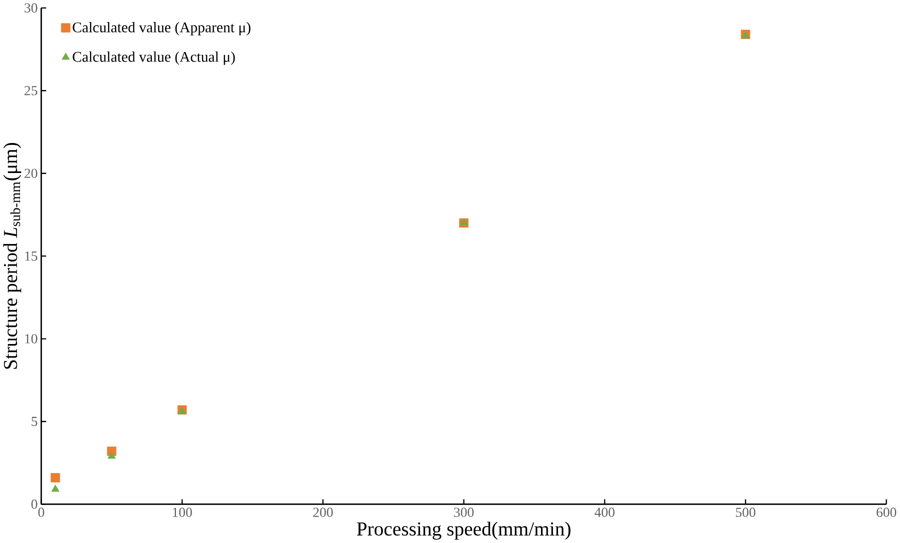 The height and width of the screenshot is (543, 900). What do you see at coordinates (31, 256) in the screenshot?
I see `y-tick-label: 15` at bounding box center [31, 256].